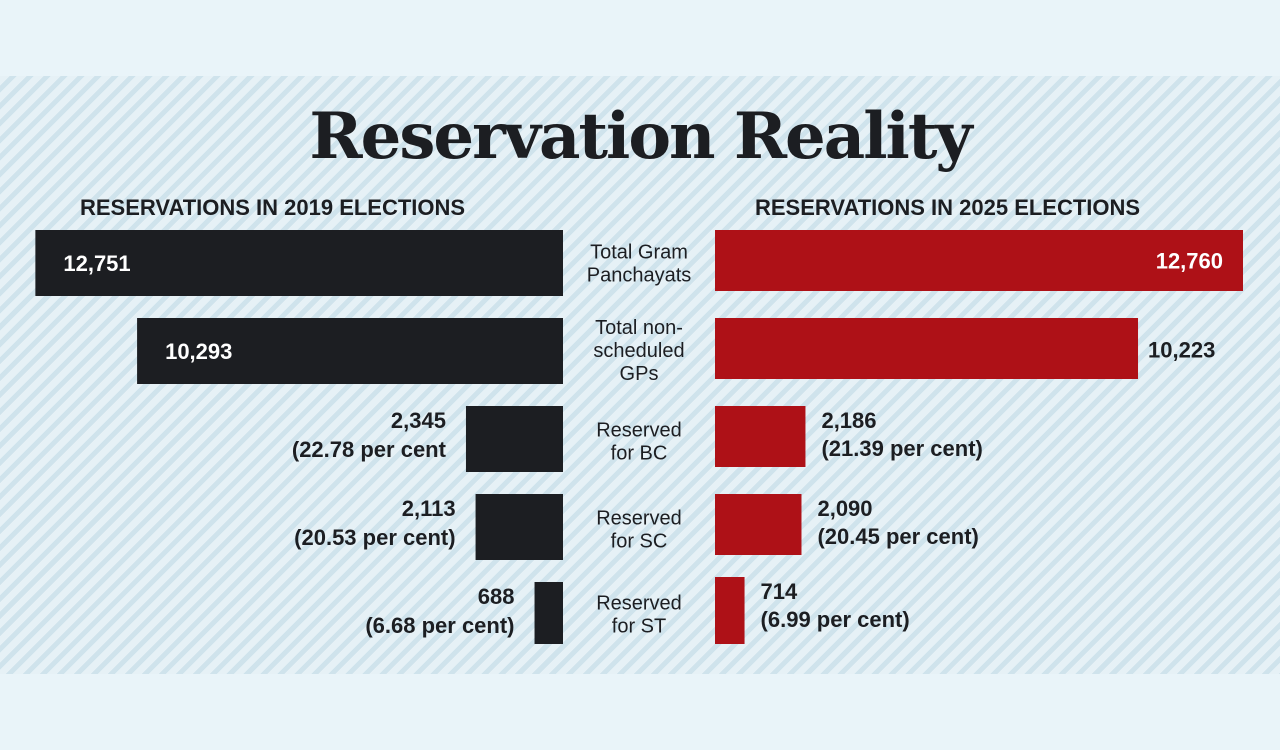 The image size is (1280, 750). Describe the element at coordinates (639, 253) in the screenshot. I see `category-label: Total Gram` at that location.